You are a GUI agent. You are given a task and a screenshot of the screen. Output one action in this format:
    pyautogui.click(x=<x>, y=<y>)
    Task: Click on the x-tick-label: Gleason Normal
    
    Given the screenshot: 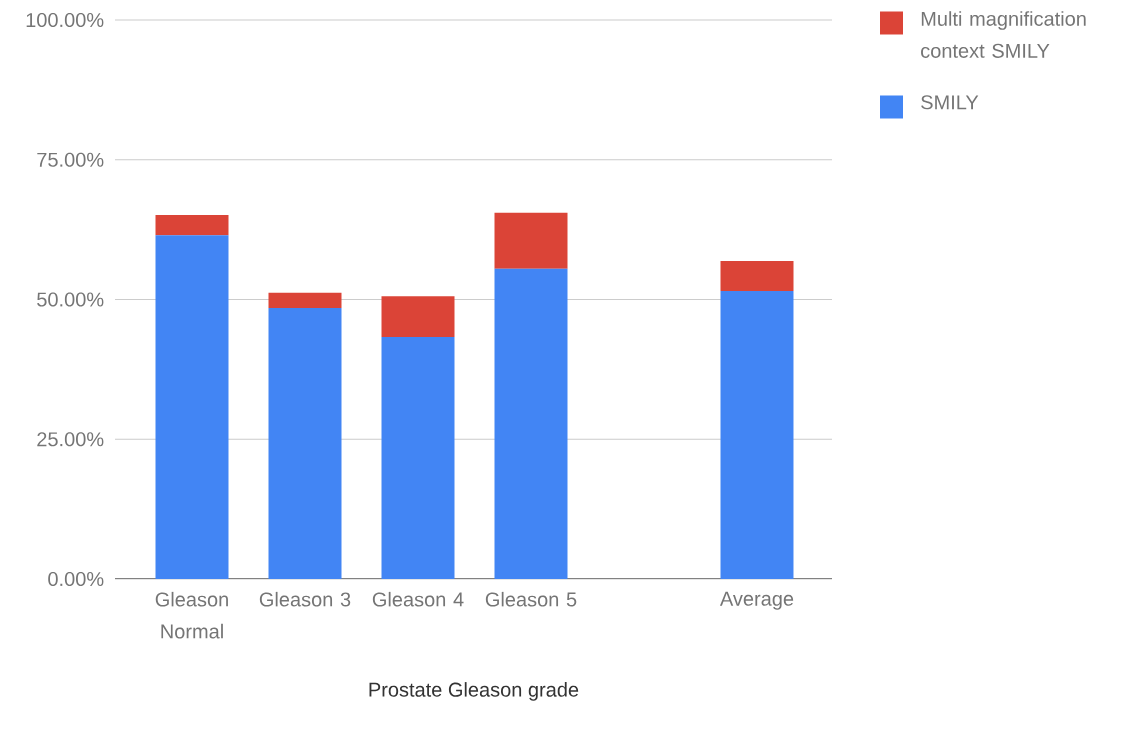 What is the action you would take?
    pyautogui.click(x=191, y=615)
    